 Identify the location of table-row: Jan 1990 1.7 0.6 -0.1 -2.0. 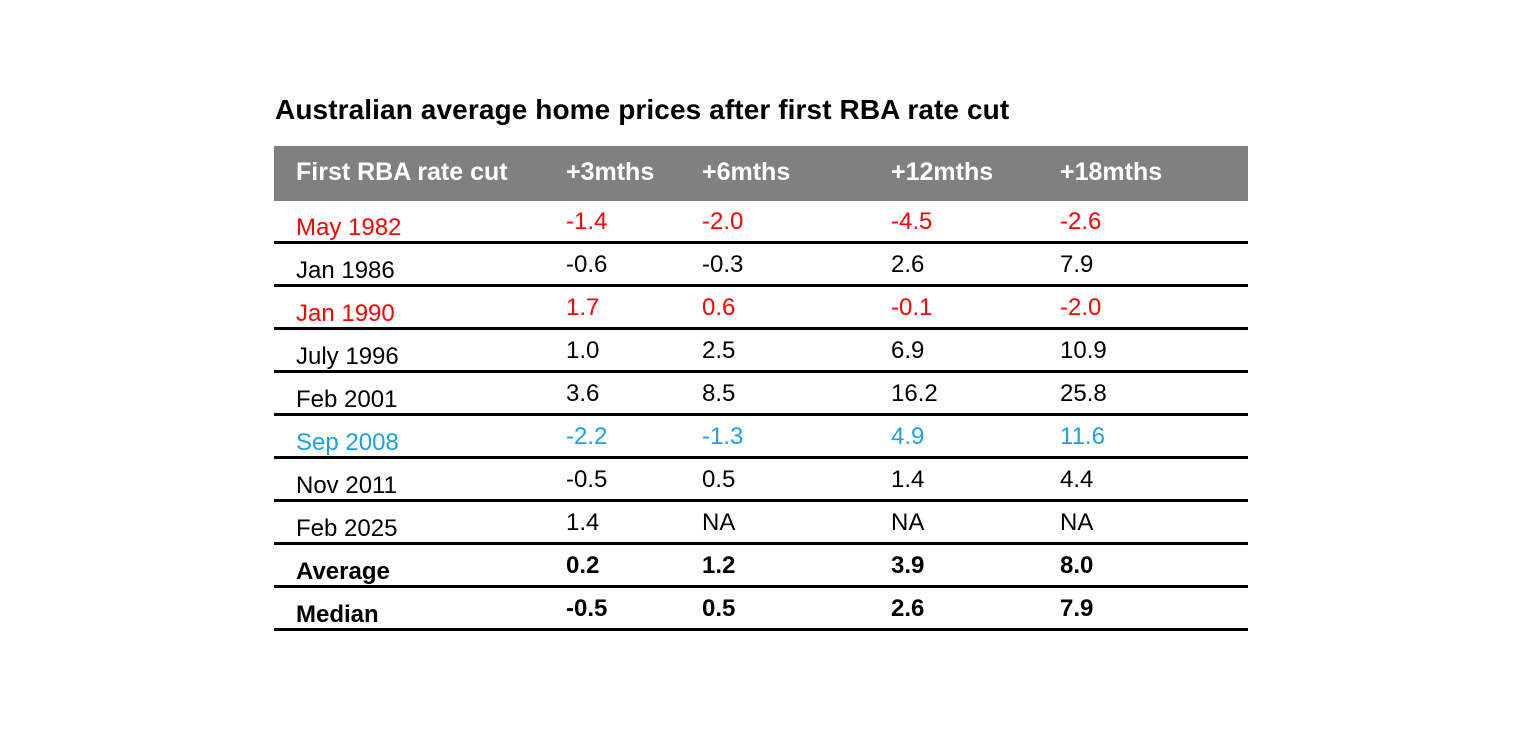
(761, 308).